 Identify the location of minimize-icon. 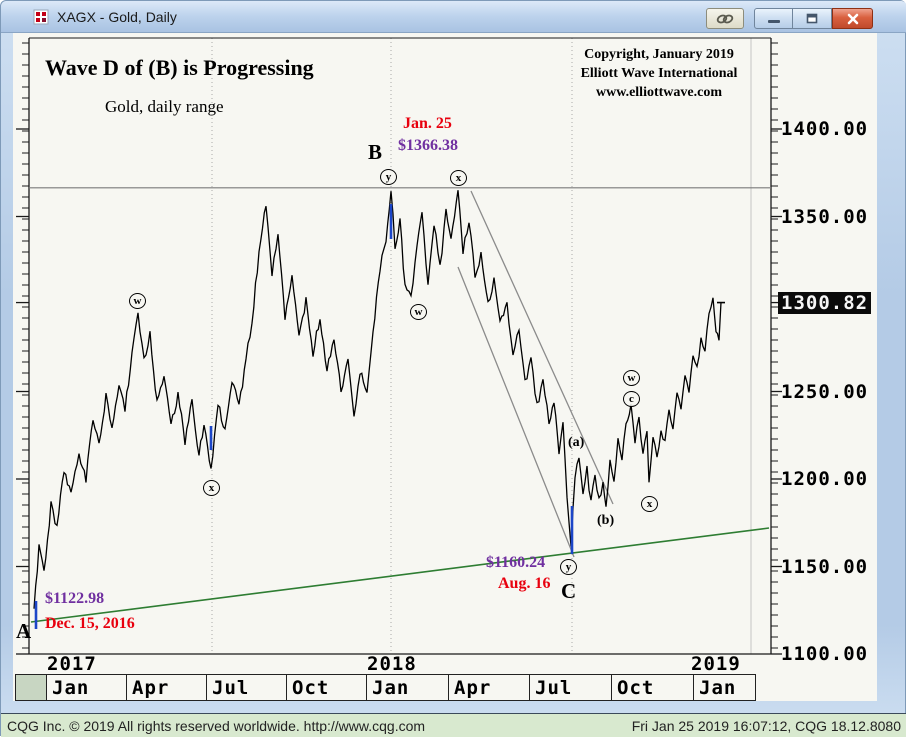
(773, 21).